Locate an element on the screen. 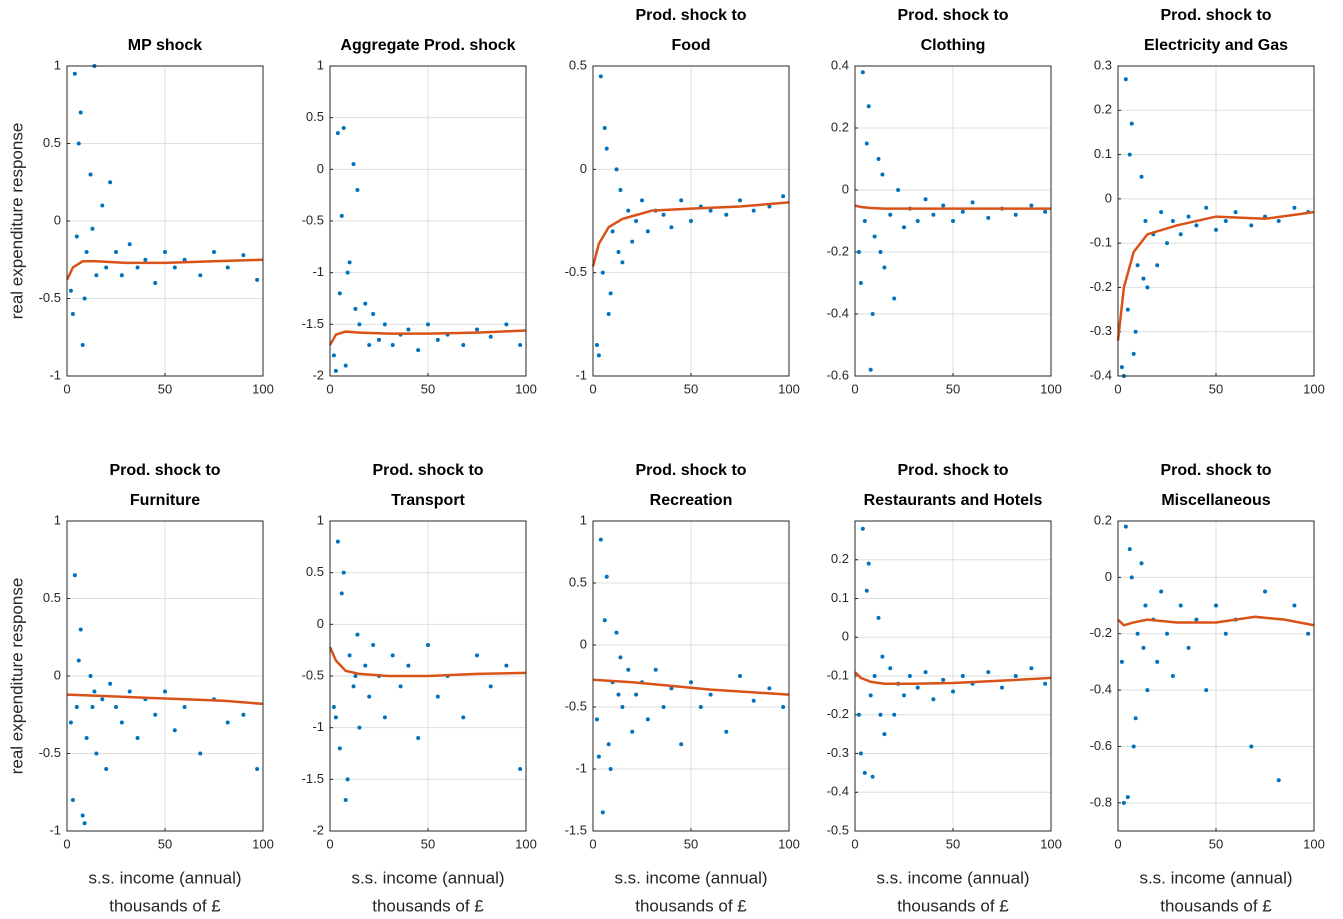 The image size is (1343, 919). panel-title: Restaurants and Hotels is located at coordinates (953, 500).